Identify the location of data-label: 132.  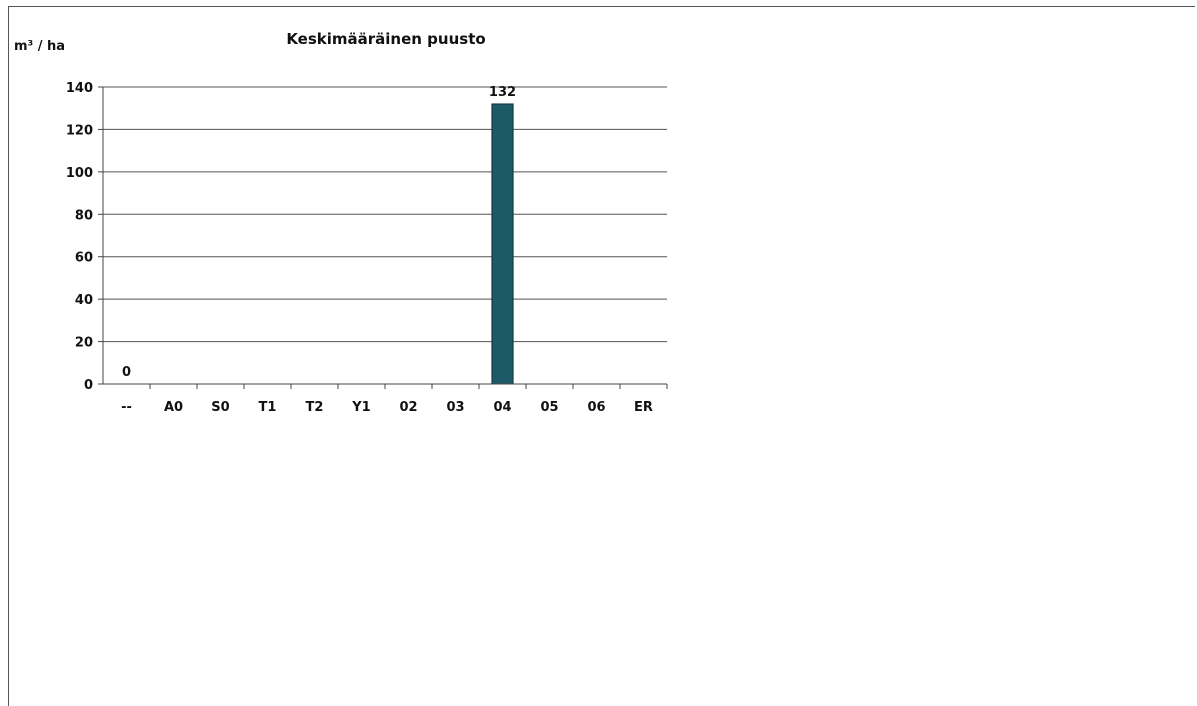
(502, 92).